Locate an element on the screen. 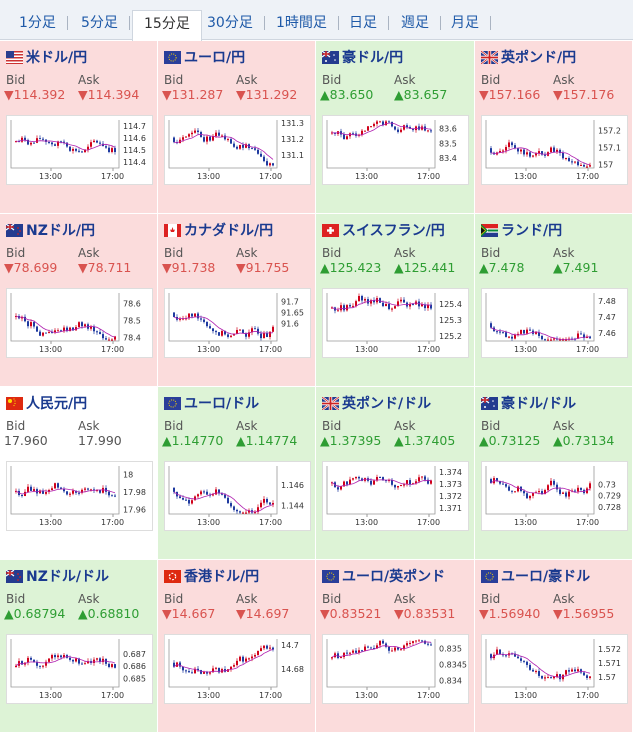  pair-link: ユーロ/豪ドル is located at coordinates (535, 576).